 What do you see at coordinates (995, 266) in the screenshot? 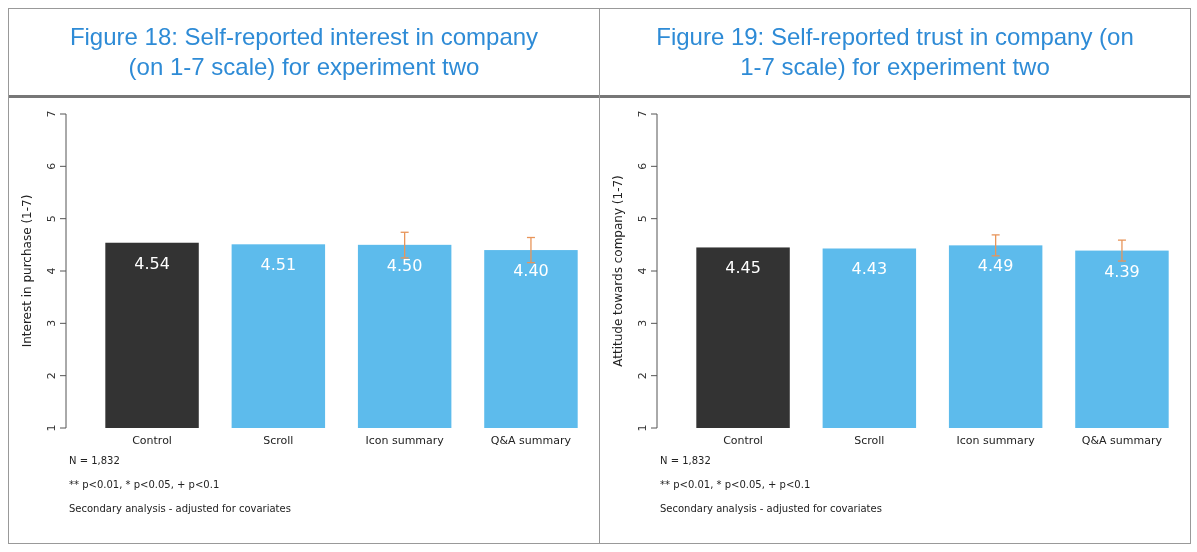
I see `data-label: 4.49` at bounding box center [995, 266].